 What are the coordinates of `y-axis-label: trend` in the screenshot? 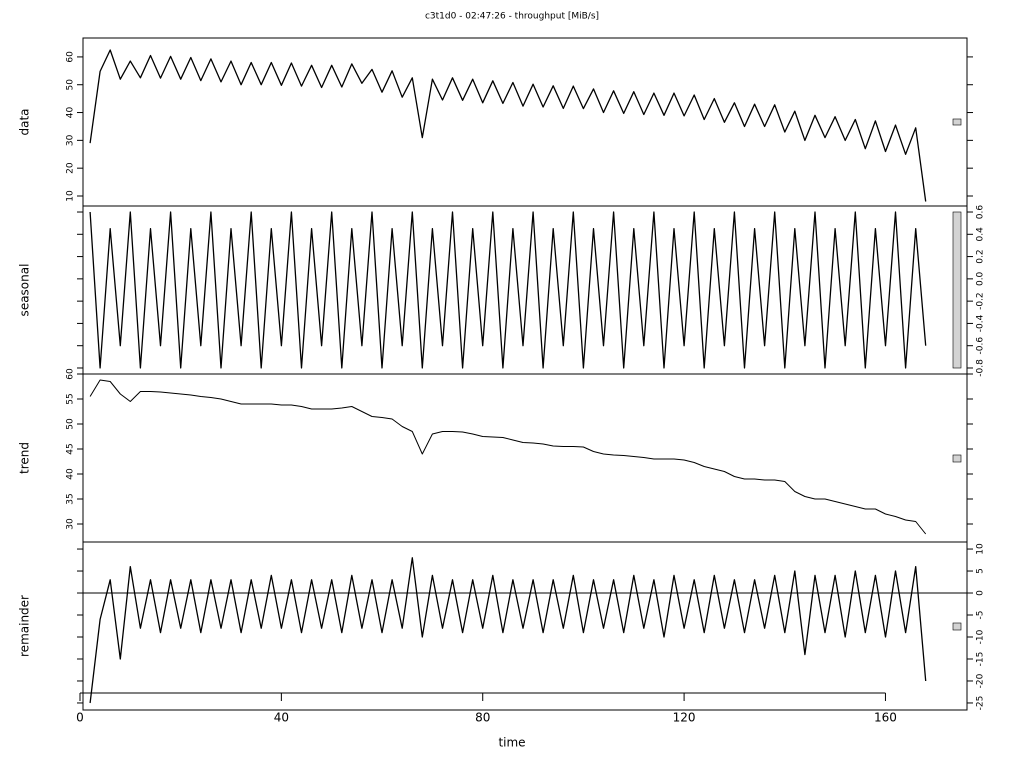 It's located at (25, 458).